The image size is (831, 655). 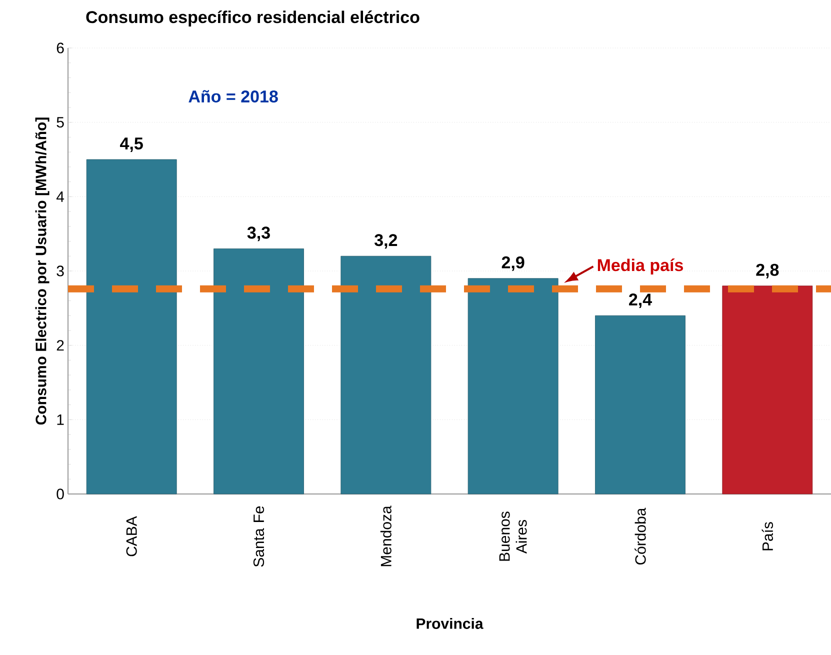 What do you see at coordinates (640, 266) in the screenshot?
I see `ref-line-label: Media país` at bounding box center [640, 266].